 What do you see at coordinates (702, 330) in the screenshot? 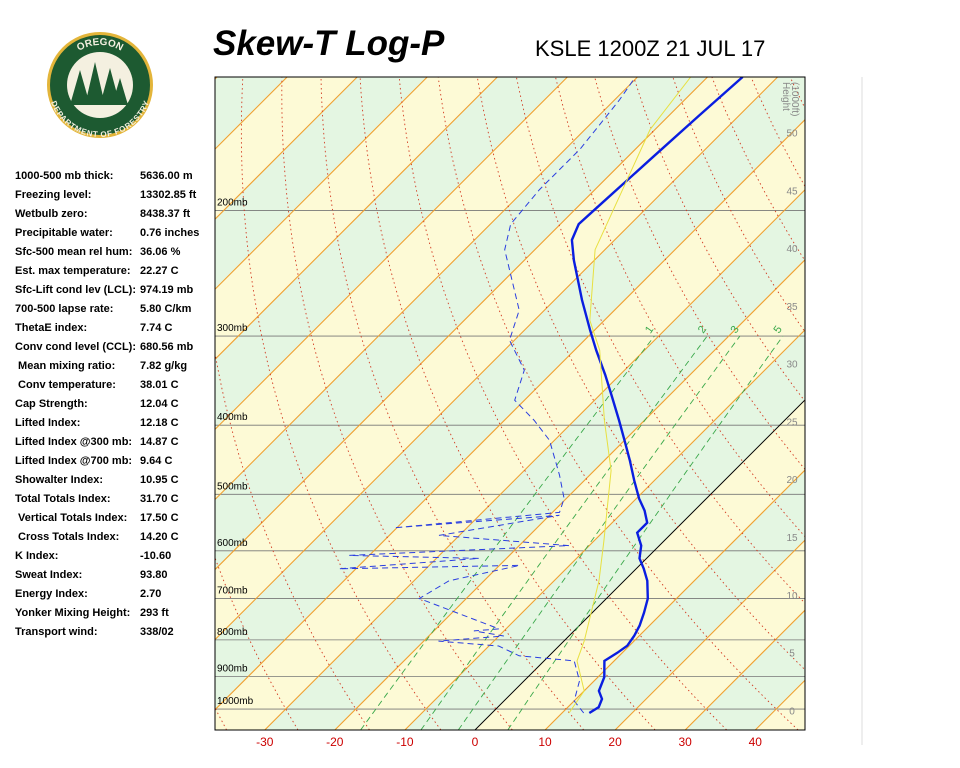
I see `mixing-ratio-label: 2` at bounding box center [702, 330].